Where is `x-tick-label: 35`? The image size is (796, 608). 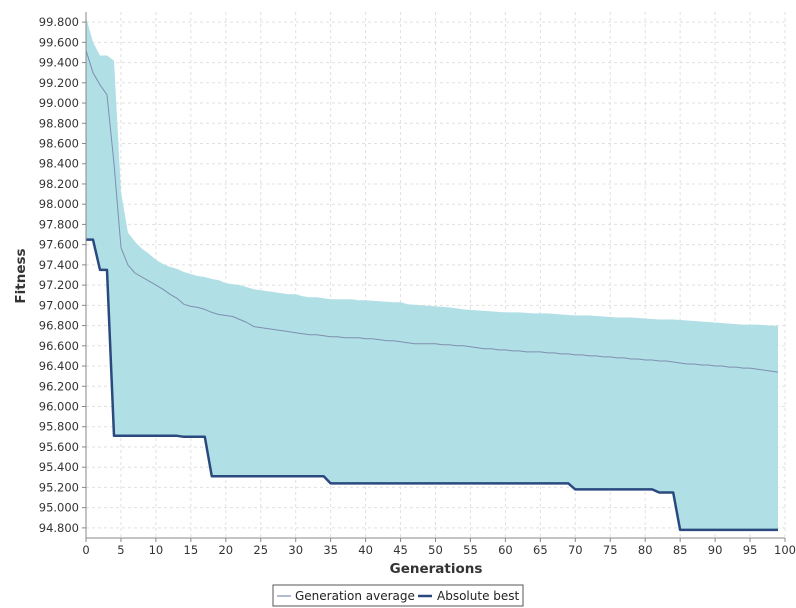 x-tick-label: 35 is located at coordinates (330, 550).